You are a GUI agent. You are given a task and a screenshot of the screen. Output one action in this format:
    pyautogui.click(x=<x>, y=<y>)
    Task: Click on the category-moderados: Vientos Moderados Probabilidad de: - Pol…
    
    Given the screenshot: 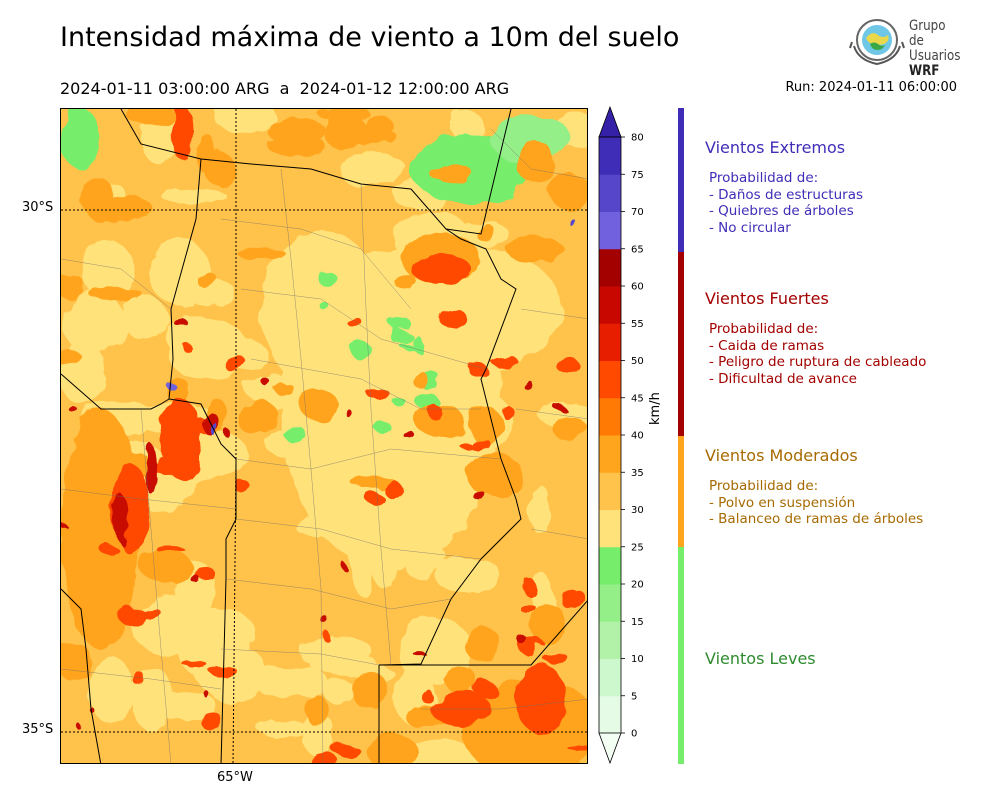 What is the action you would take?
    pyautogui.click(x=814, y=487)
    